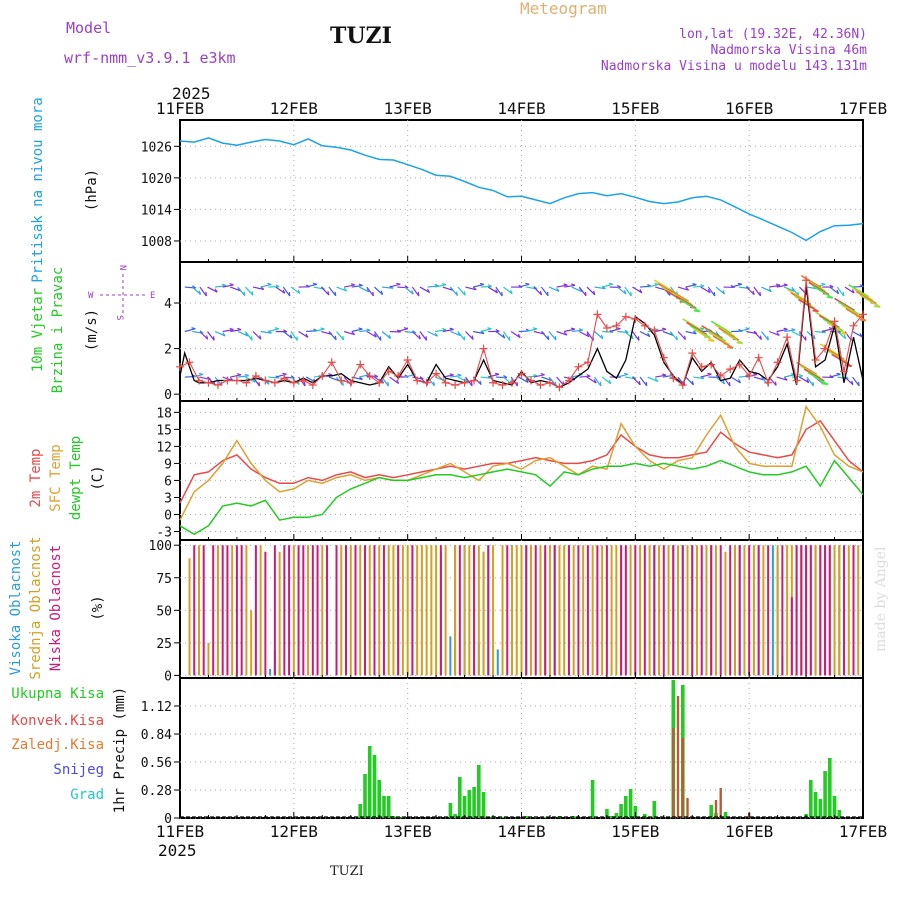  What do you see at coordinates (881, 599) in the screenshot?
I see `credit-label: made by Angel` at bounding box center [881, 599].